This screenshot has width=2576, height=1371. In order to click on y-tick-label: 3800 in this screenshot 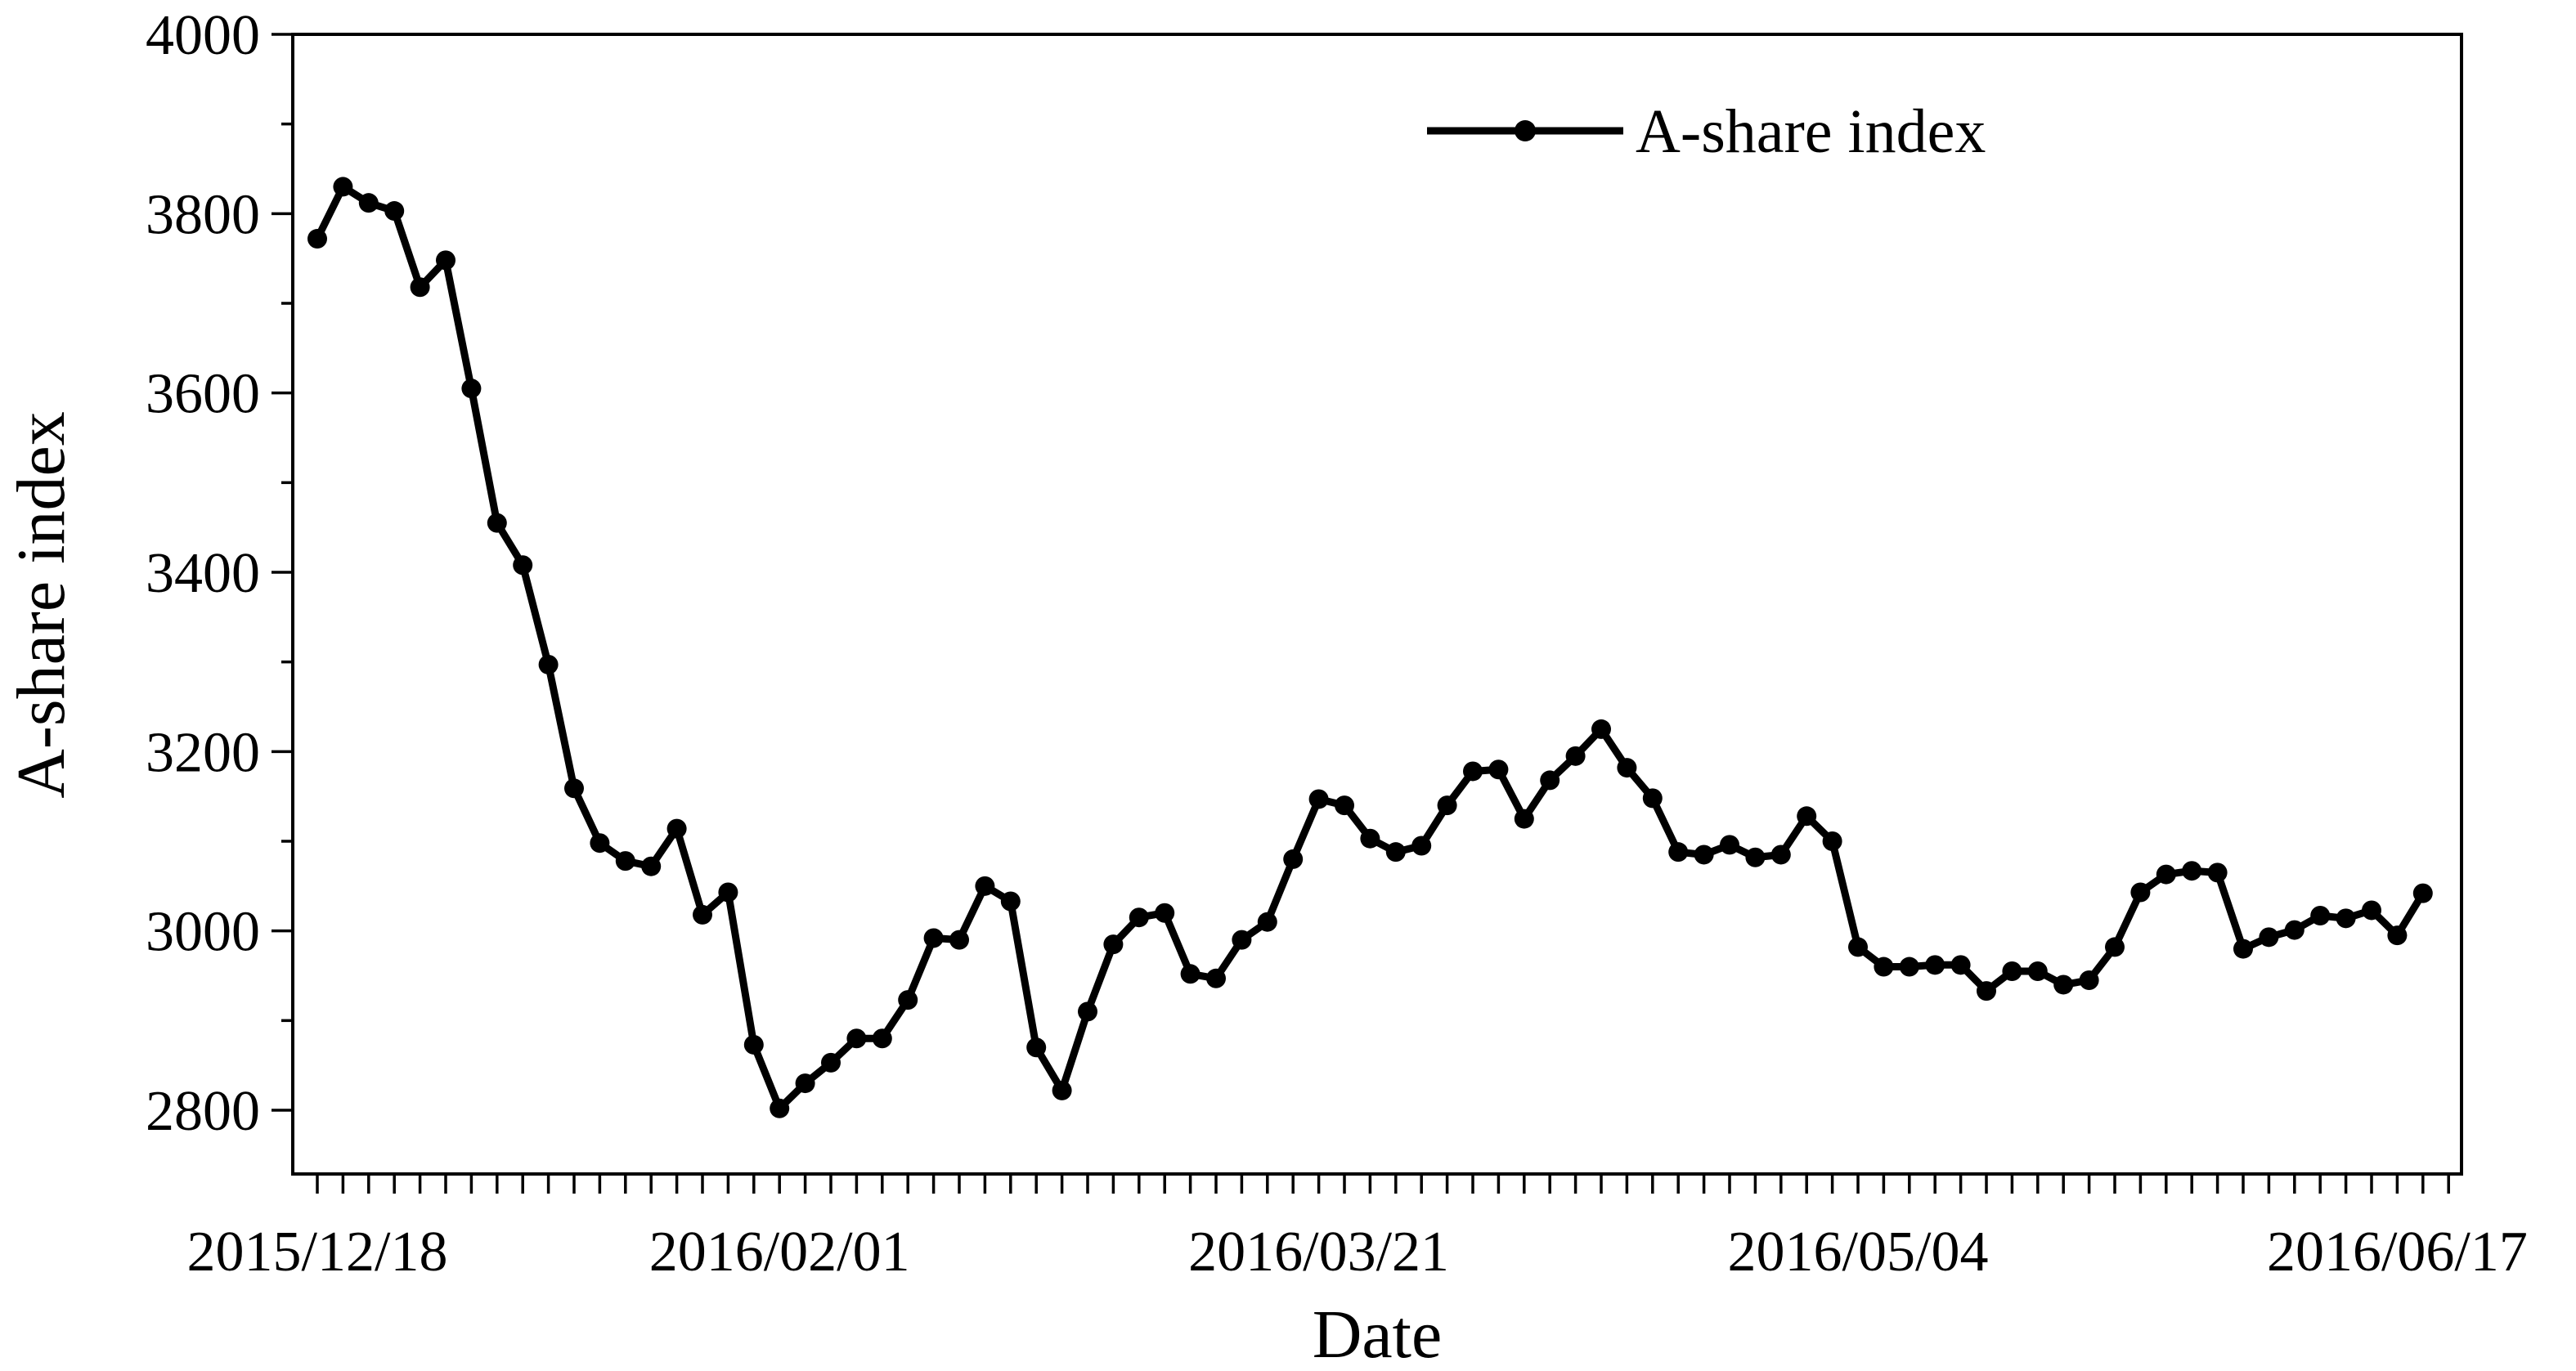, I will do `click(203, 214)`.